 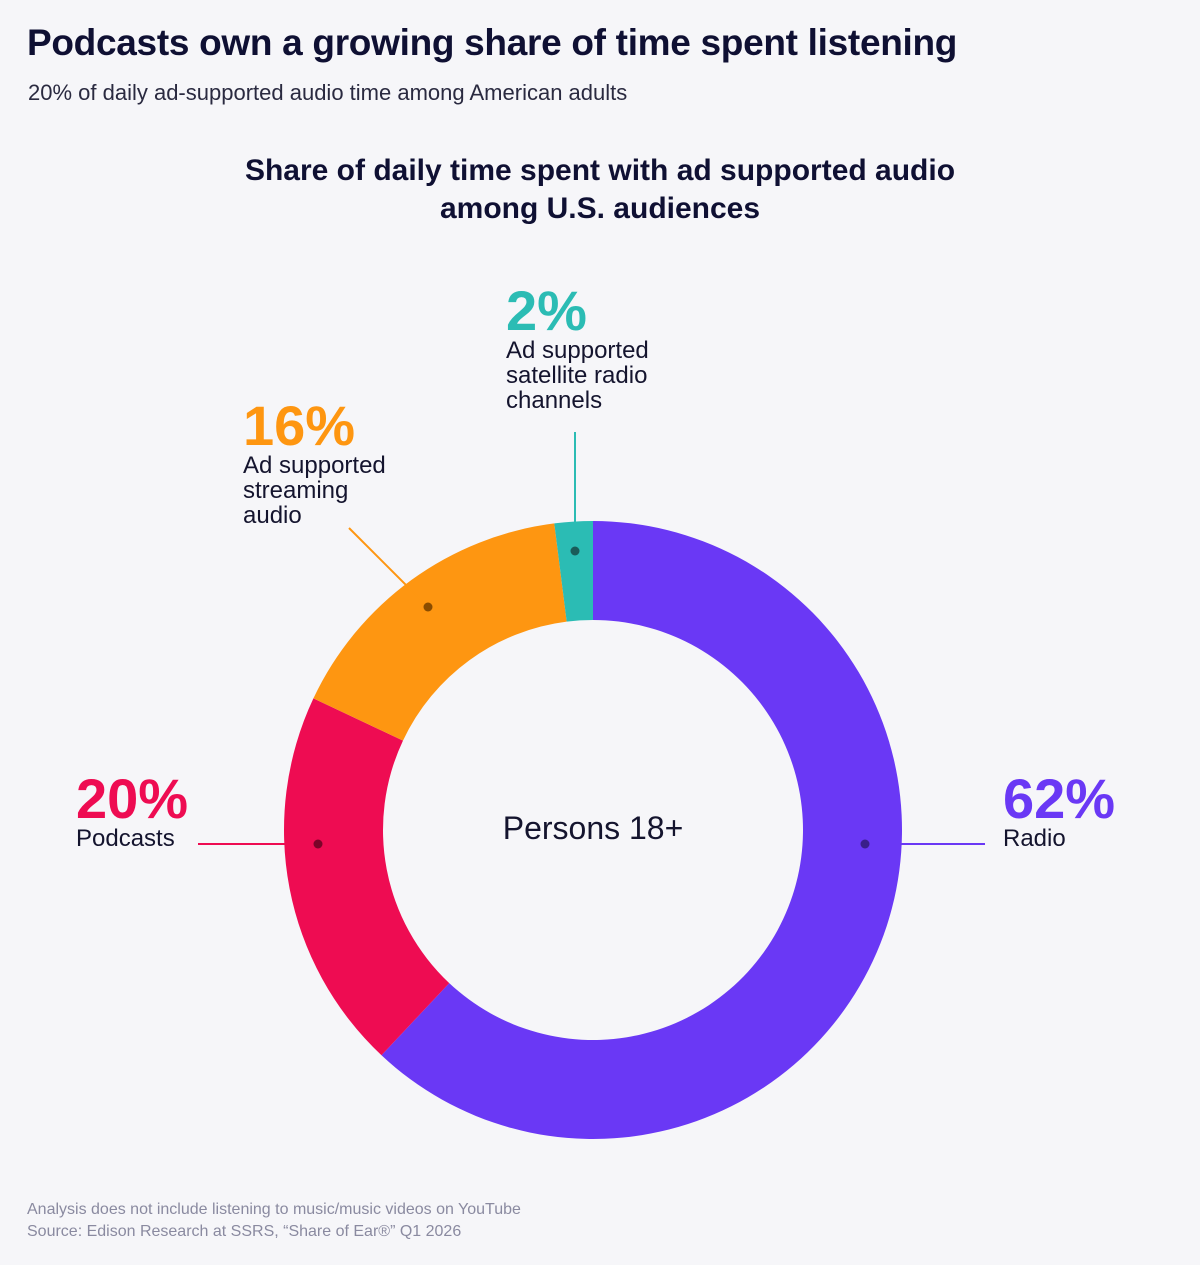 I want to click on center-label: Persons 18+, so click(x=593, y=828).